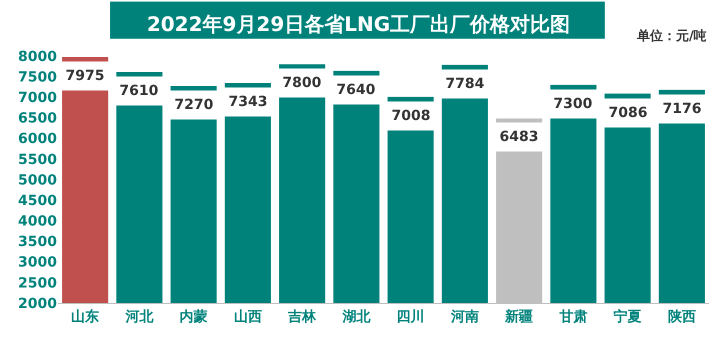  Describe the element at coordinates (248, 316) in the screenshot. I see `x-tick-label: 山西` at that location.